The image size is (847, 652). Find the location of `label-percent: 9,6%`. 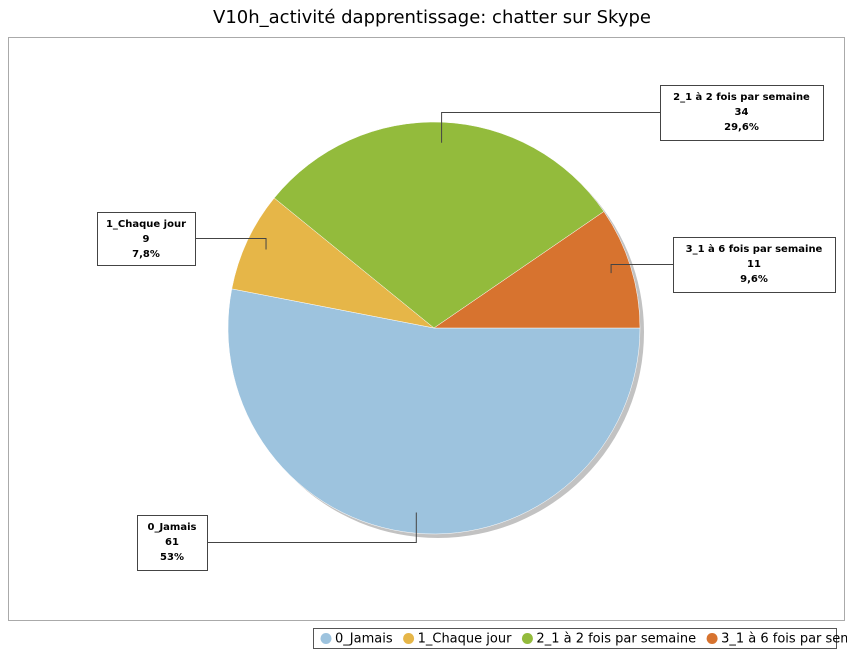

label-percent: 9,6% is located at coordinates (754, 279).